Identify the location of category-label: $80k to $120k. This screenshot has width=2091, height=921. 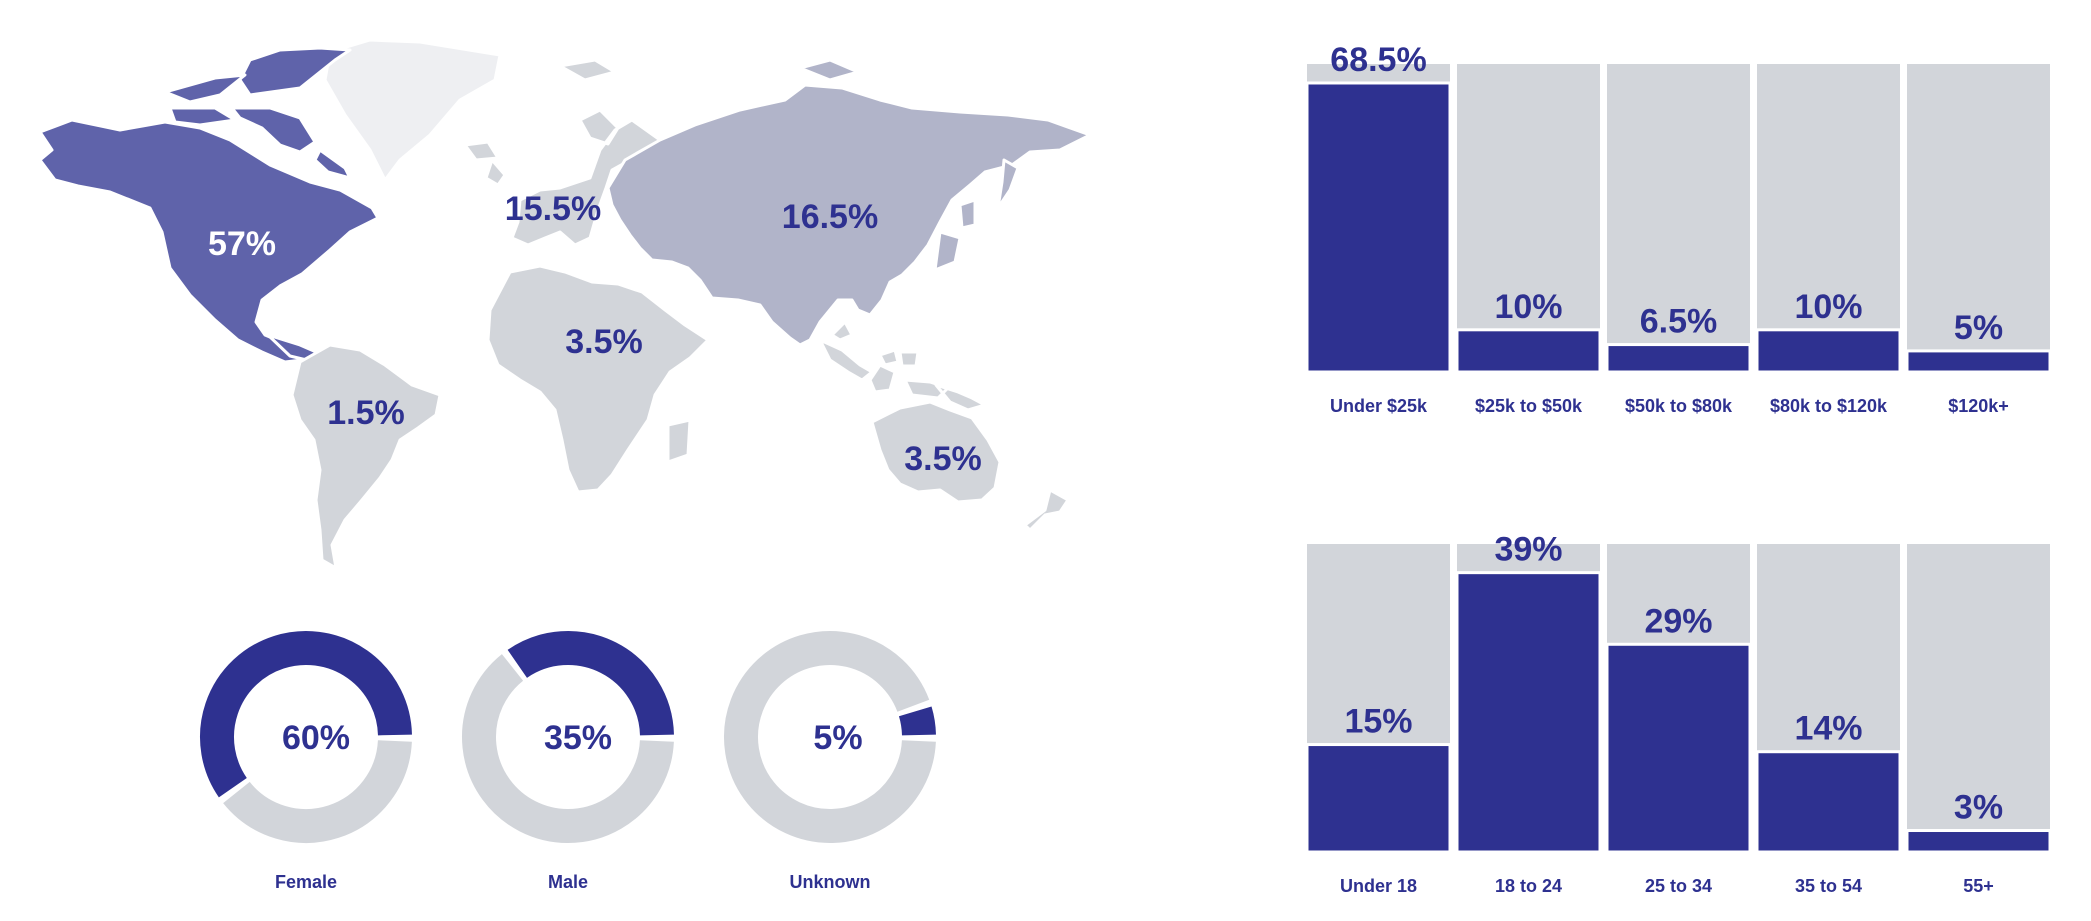
(1829, 406).